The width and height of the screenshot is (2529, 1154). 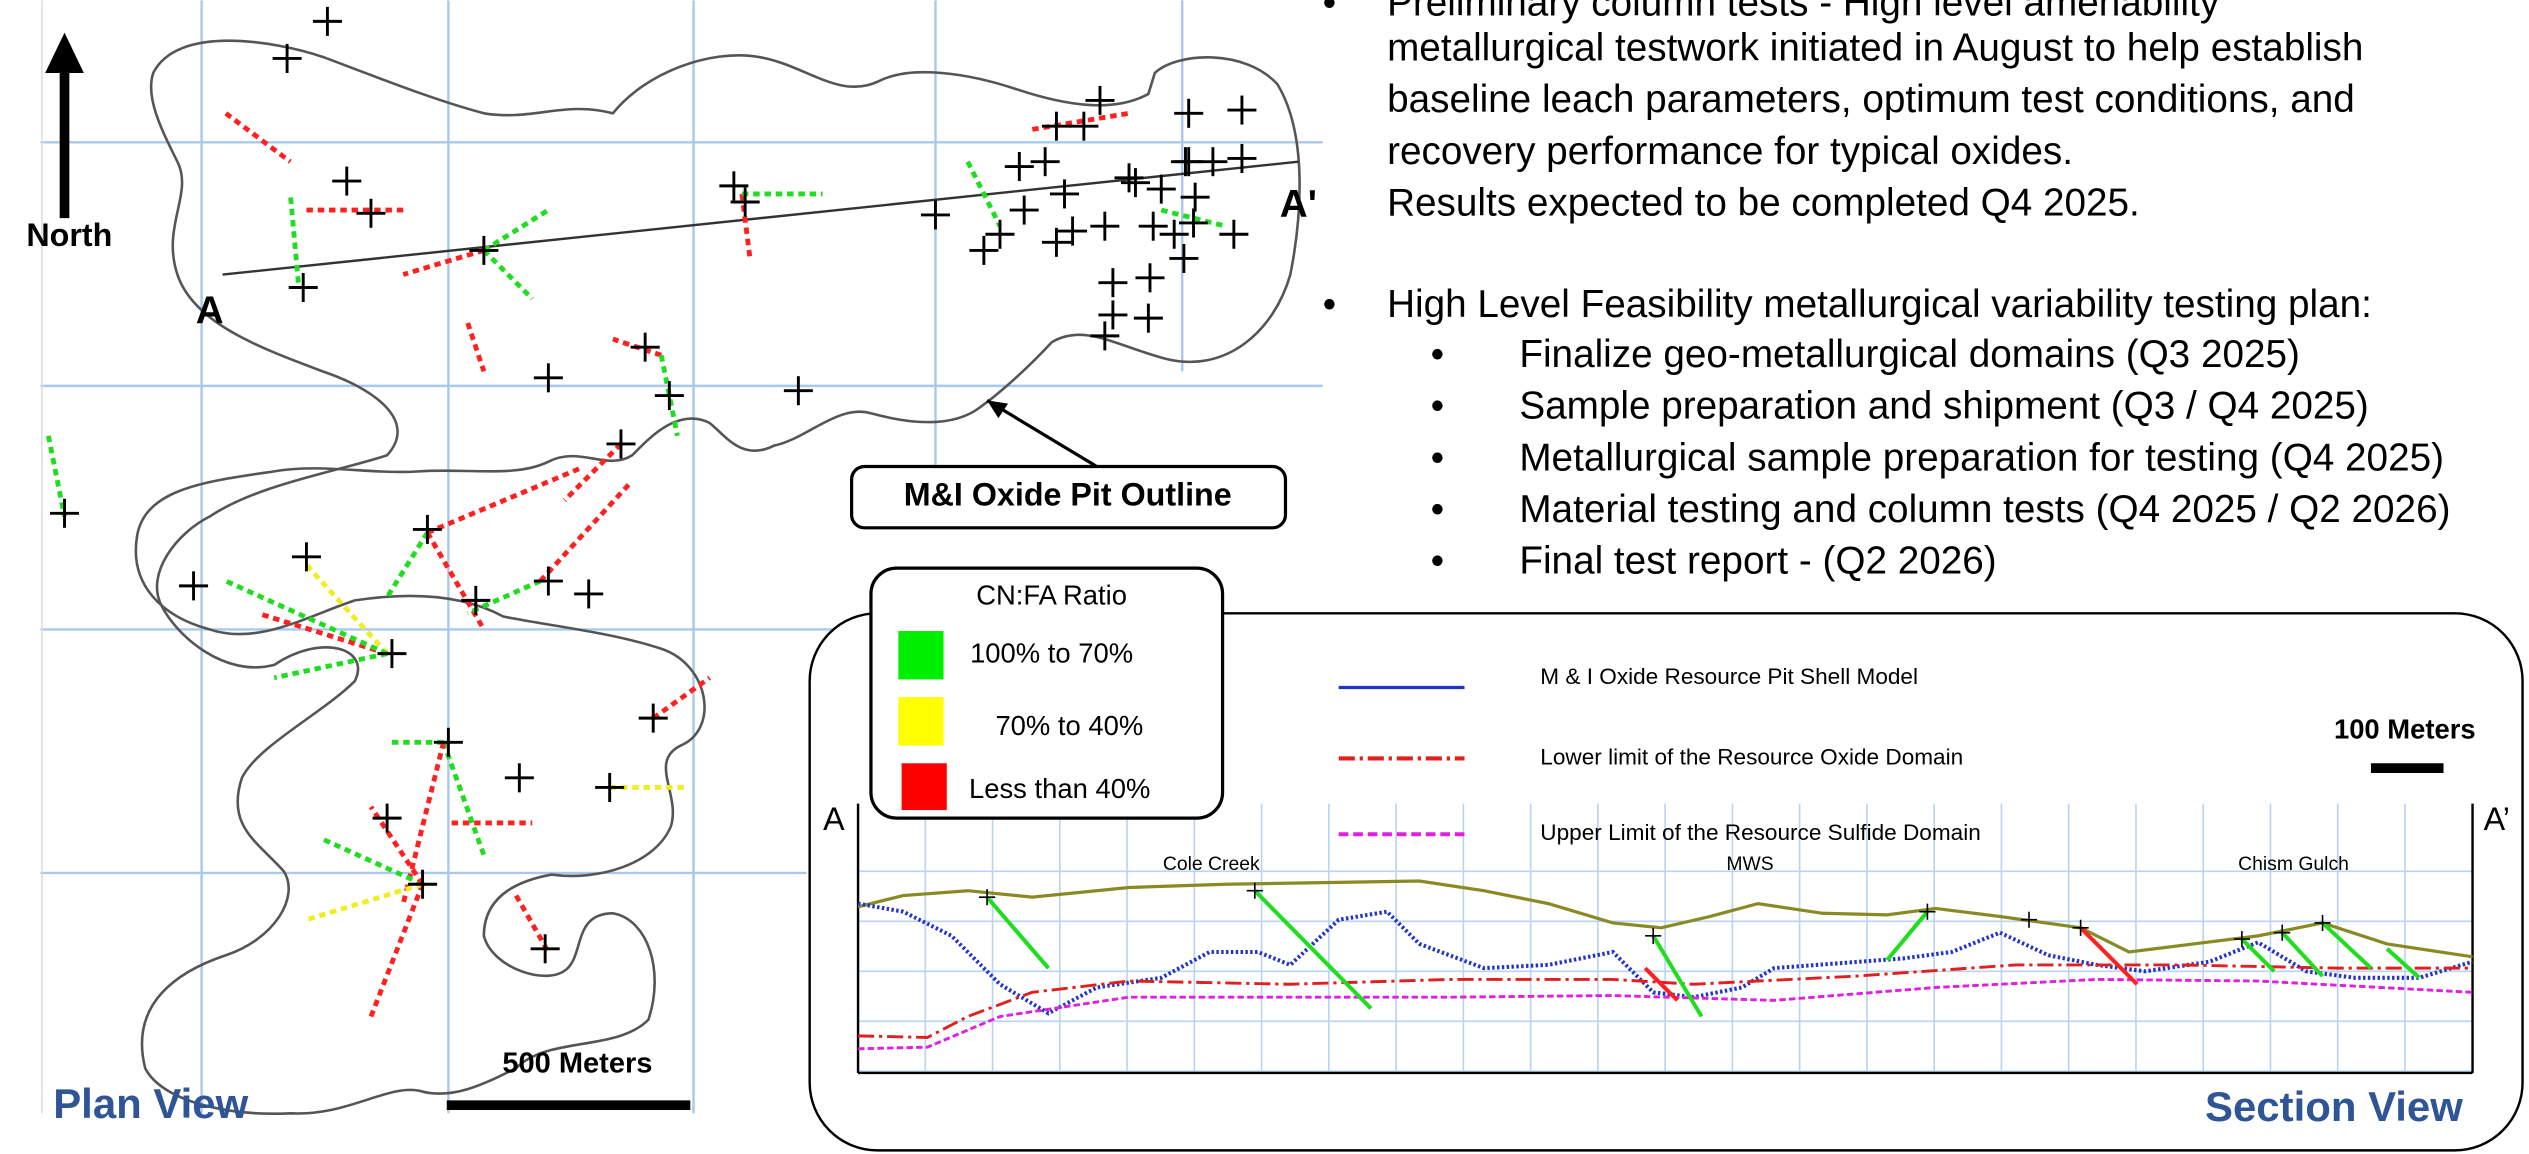 I want to click on oxide-lower-limit, so click(x=1665, y=1001).